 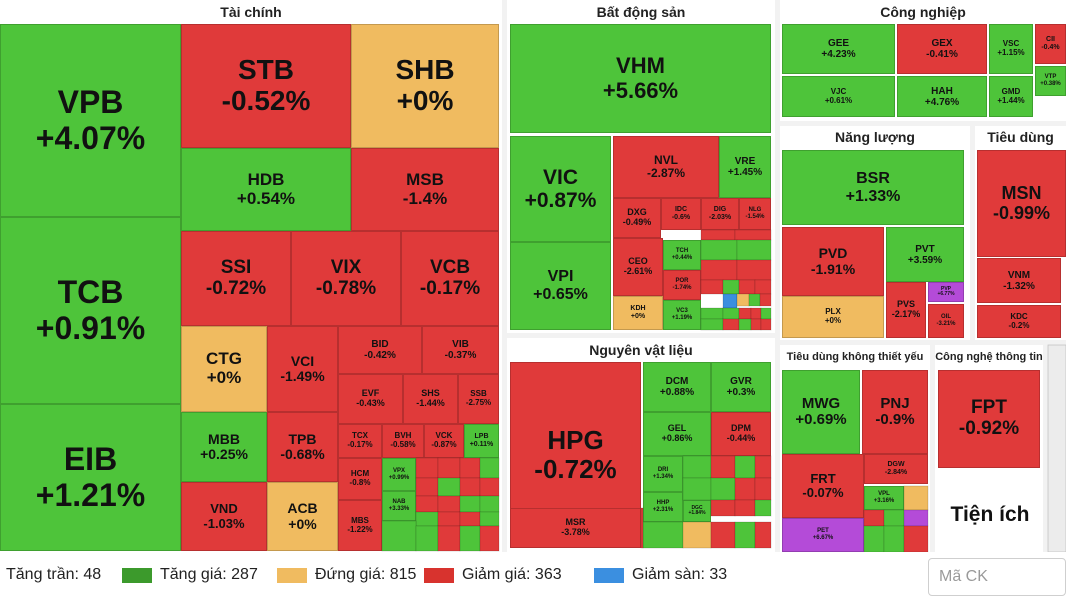 I want to click on tile-symbol: MSN, so click(x=1021, y=192).